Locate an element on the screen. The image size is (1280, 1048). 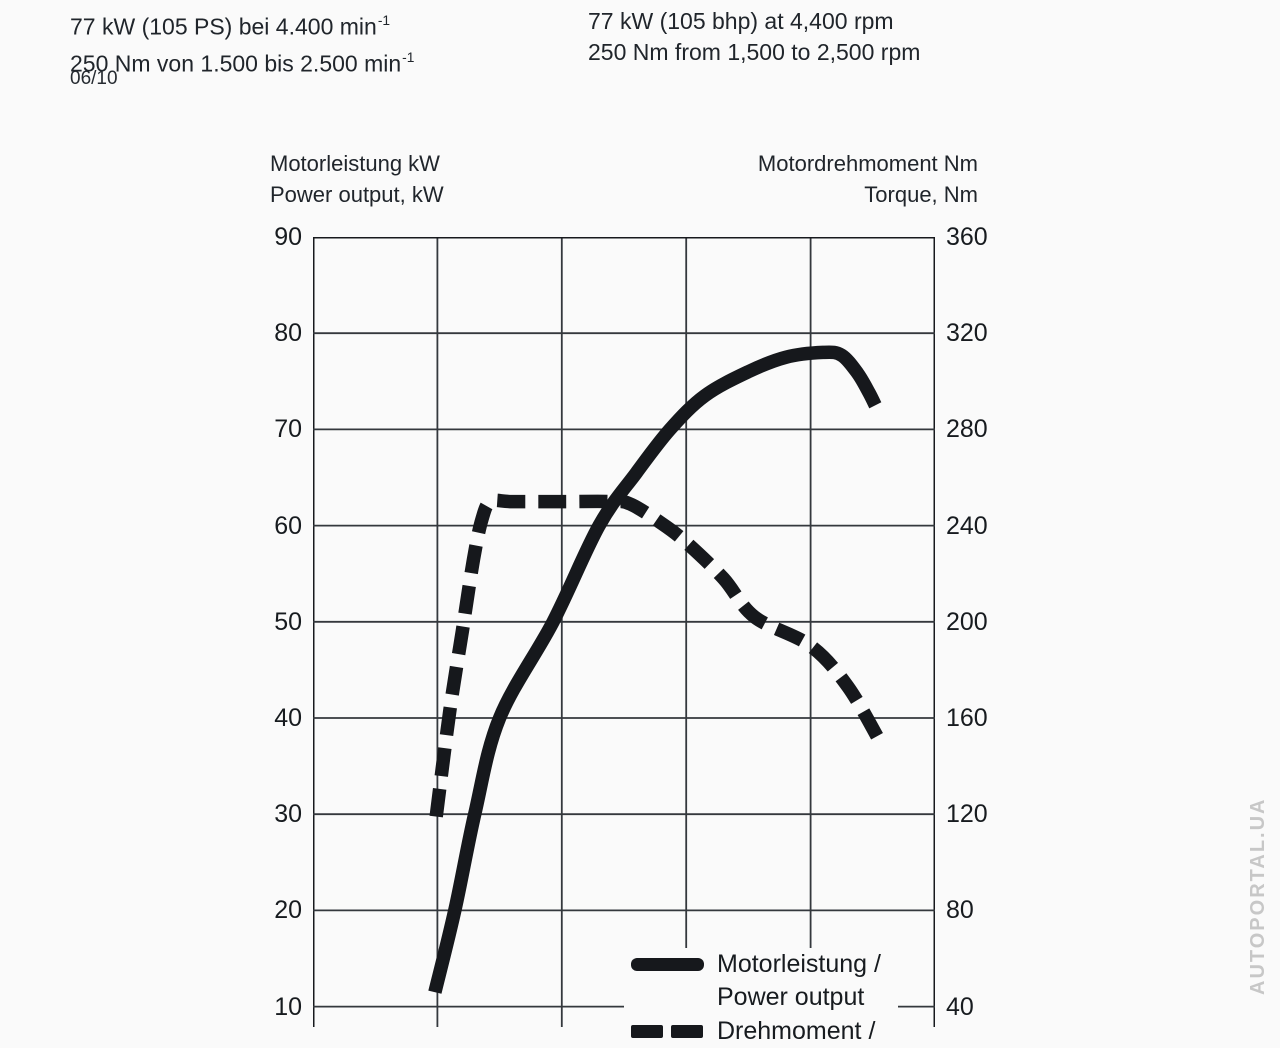
spec-de-line2-superscript: -1 is located at coordinates (408, 57).